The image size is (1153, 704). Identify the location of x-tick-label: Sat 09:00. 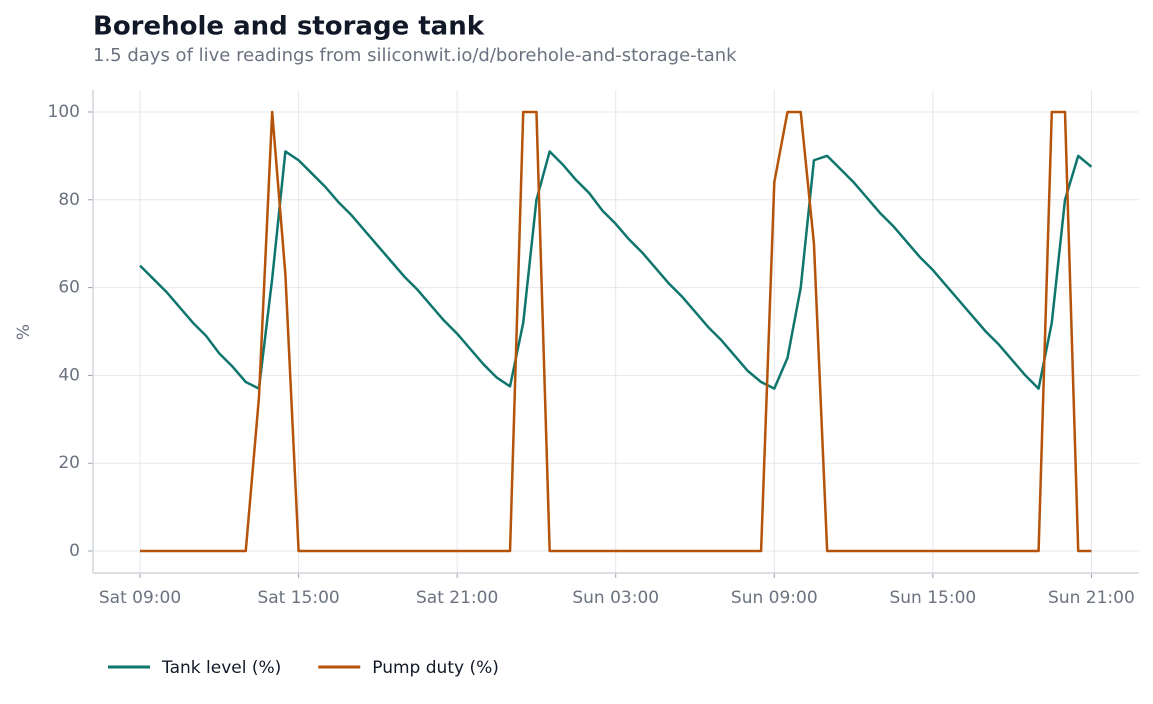
(140, 598).